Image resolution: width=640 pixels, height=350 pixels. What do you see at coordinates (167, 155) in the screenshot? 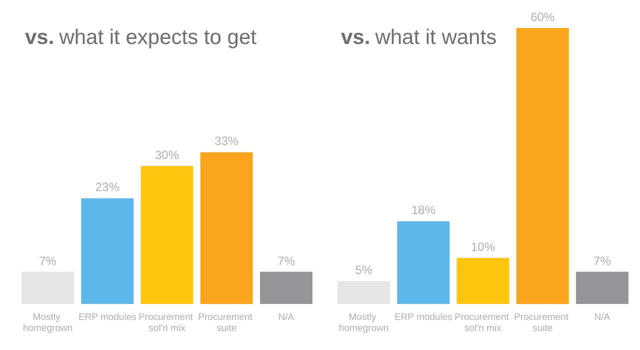
I see `data-label: 30%` at bounding box center [167, 155].